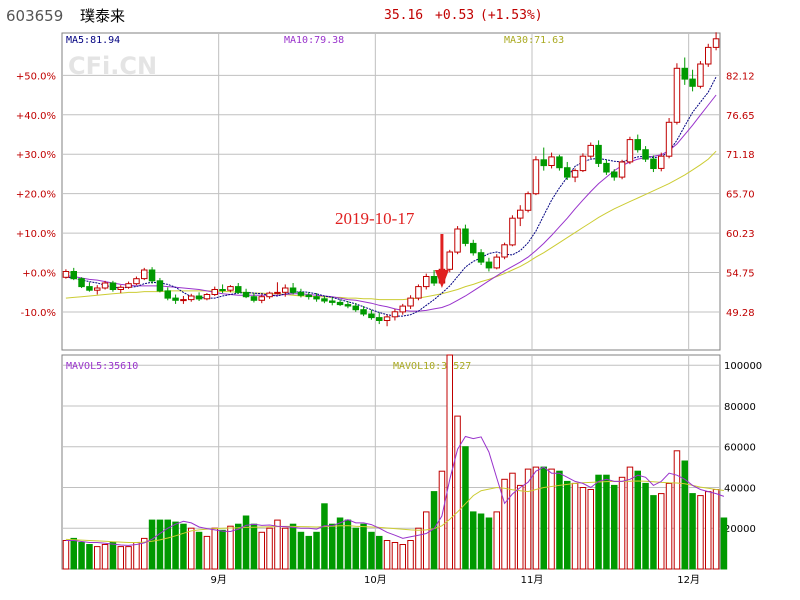 This screenshot has width=800, height=600. What do you see at coordinates (375, 580) in the screenshot?
I see `month-tick-label: 10月` at bounding box center [375, 580].